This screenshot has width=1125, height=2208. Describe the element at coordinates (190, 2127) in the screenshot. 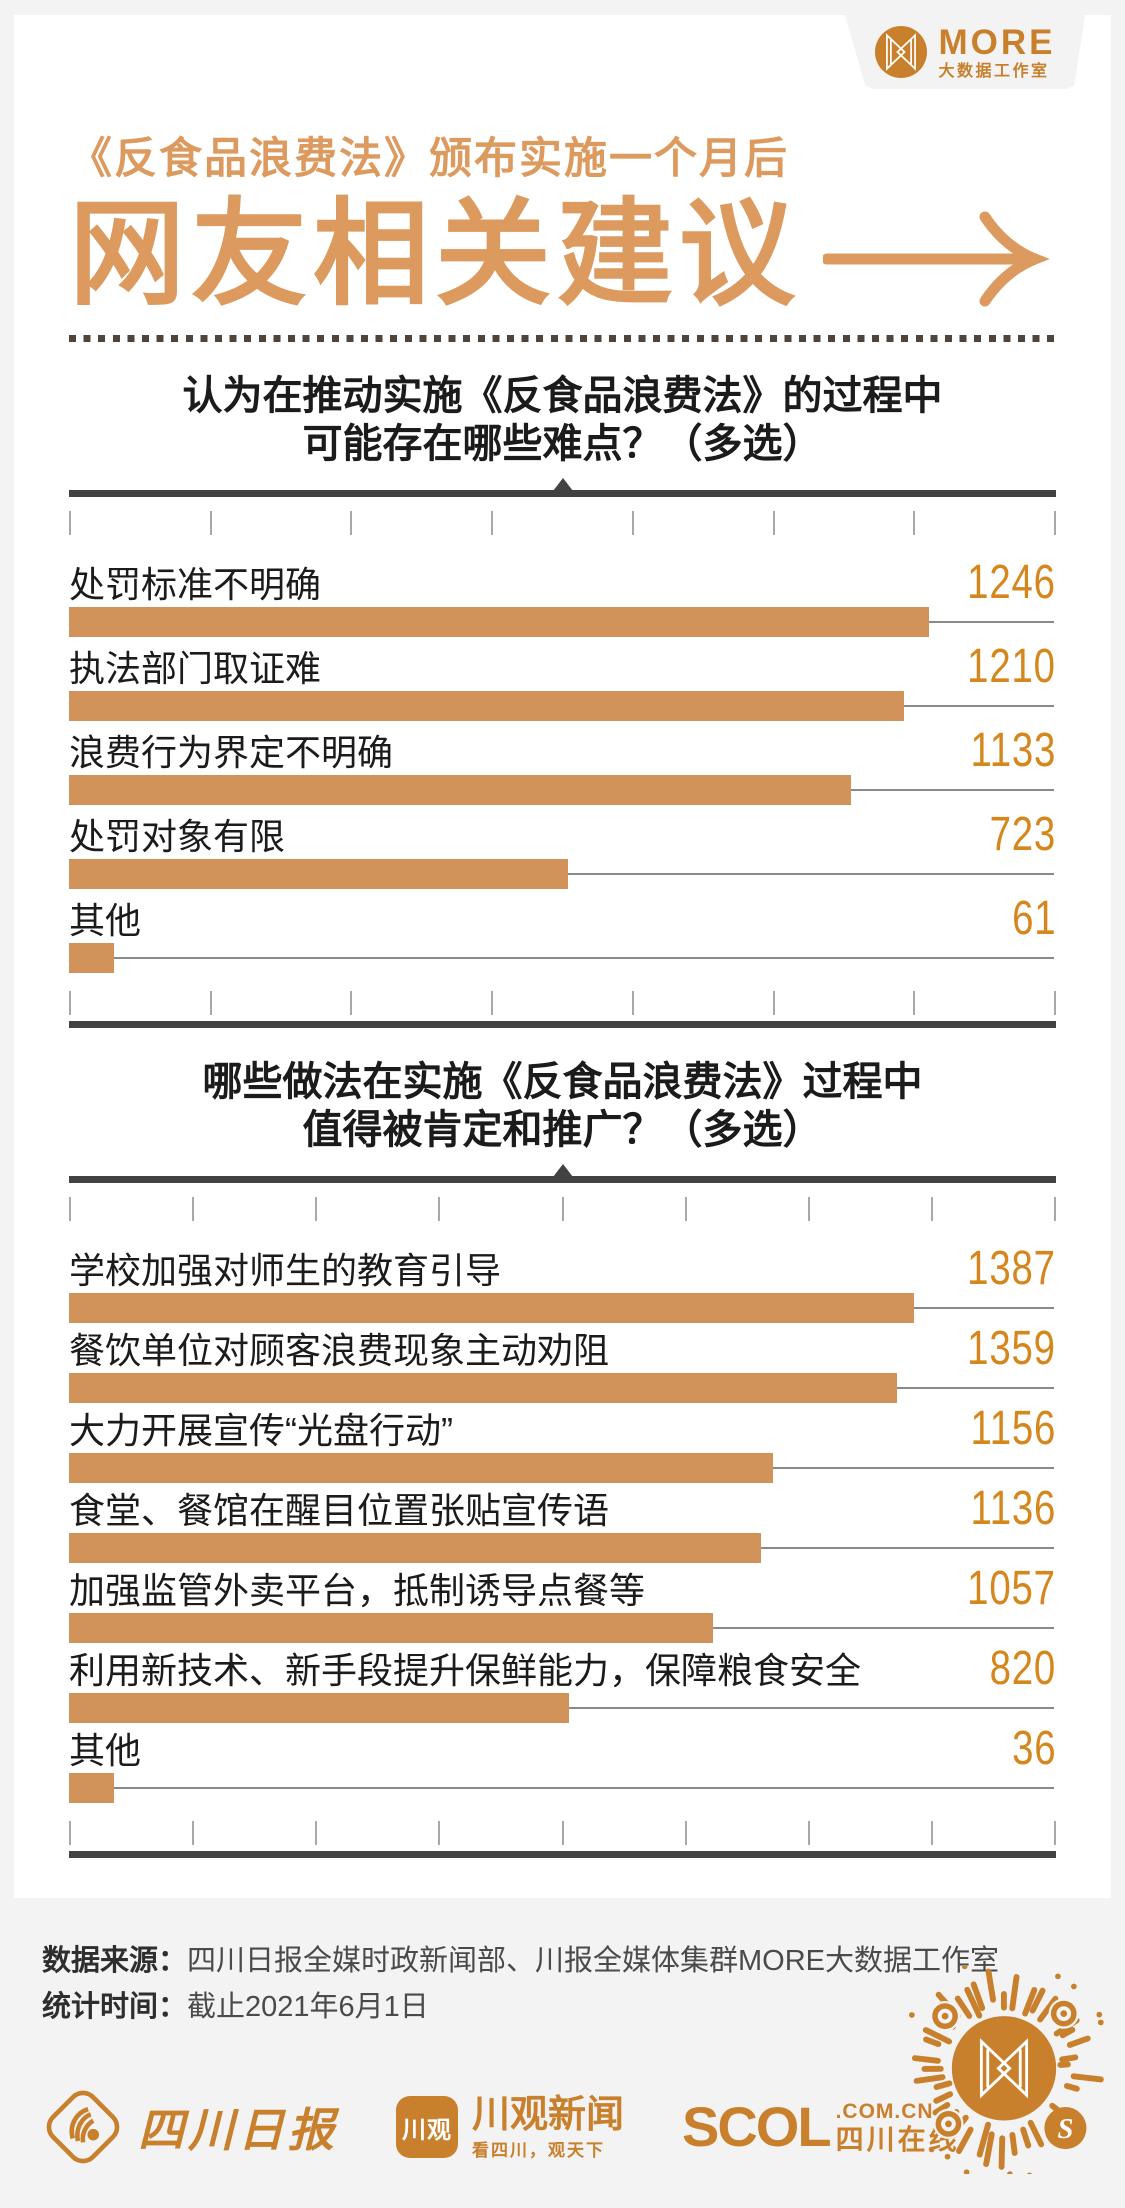

I see `scrb-logo: 四川日报` at that location.